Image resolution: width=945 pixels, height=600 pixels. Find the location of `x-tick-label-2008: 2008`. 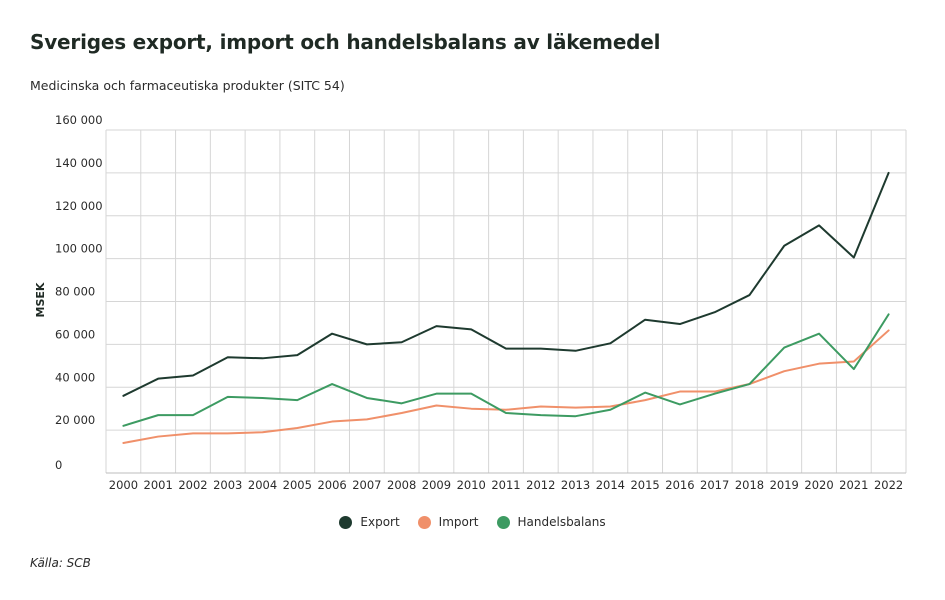

x-tick-label-2008: 2008 is located at coordinates (401, 485).